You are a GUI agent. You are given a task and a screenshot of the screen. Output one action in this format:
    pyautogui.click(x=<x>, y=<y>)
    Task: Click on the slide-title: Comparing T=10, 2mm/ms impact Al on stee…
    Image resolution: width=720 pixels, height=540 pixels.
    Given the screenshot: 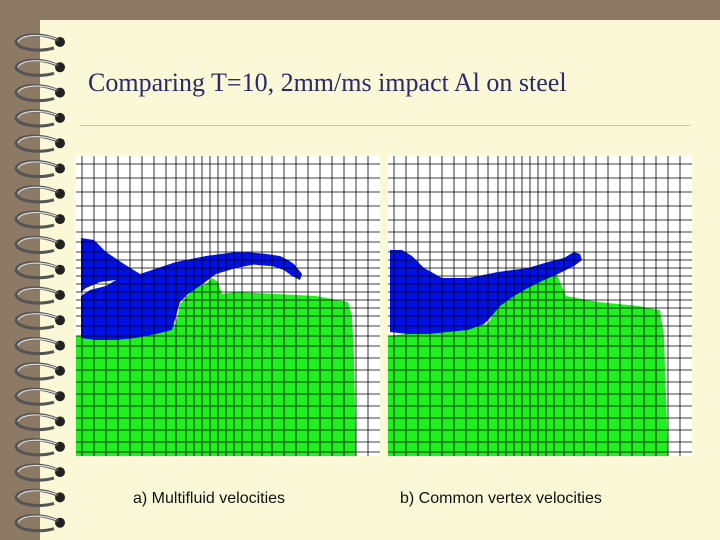 What is the action you would take?
    pyautogui.click(x=327, y=82)
    